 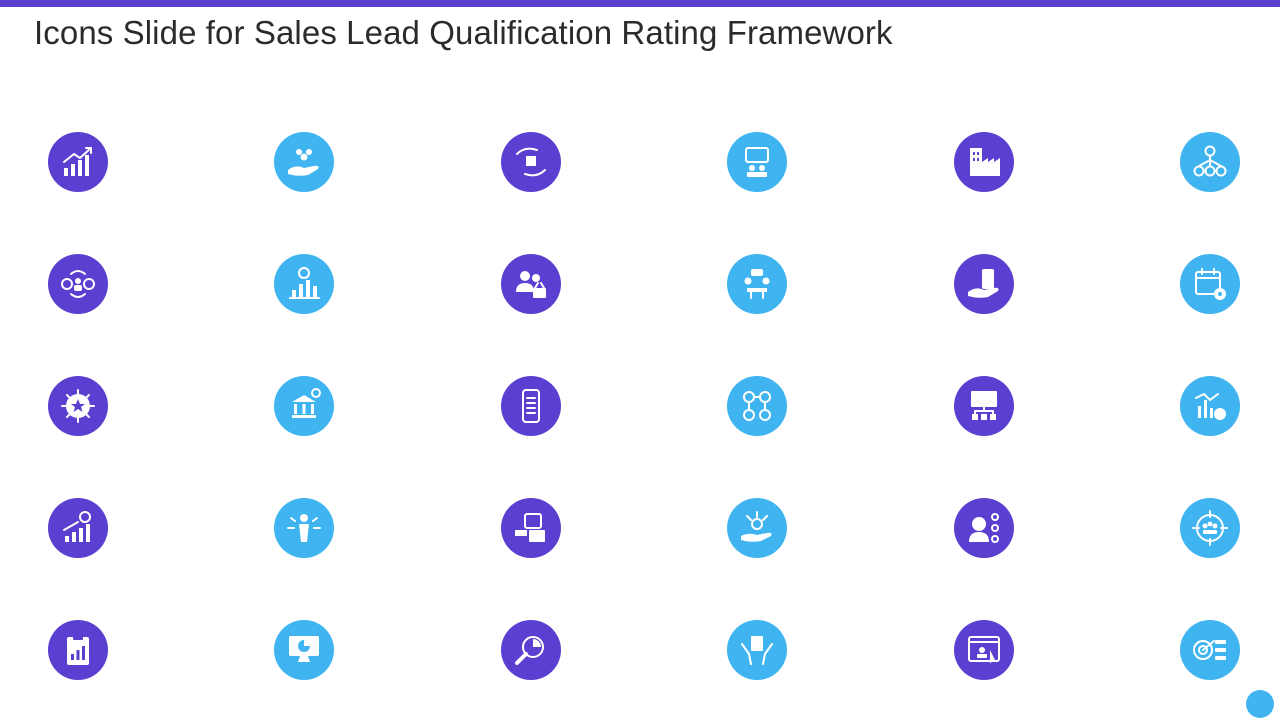 I want to click on top-accent-bar, so click(x=640, y=3).